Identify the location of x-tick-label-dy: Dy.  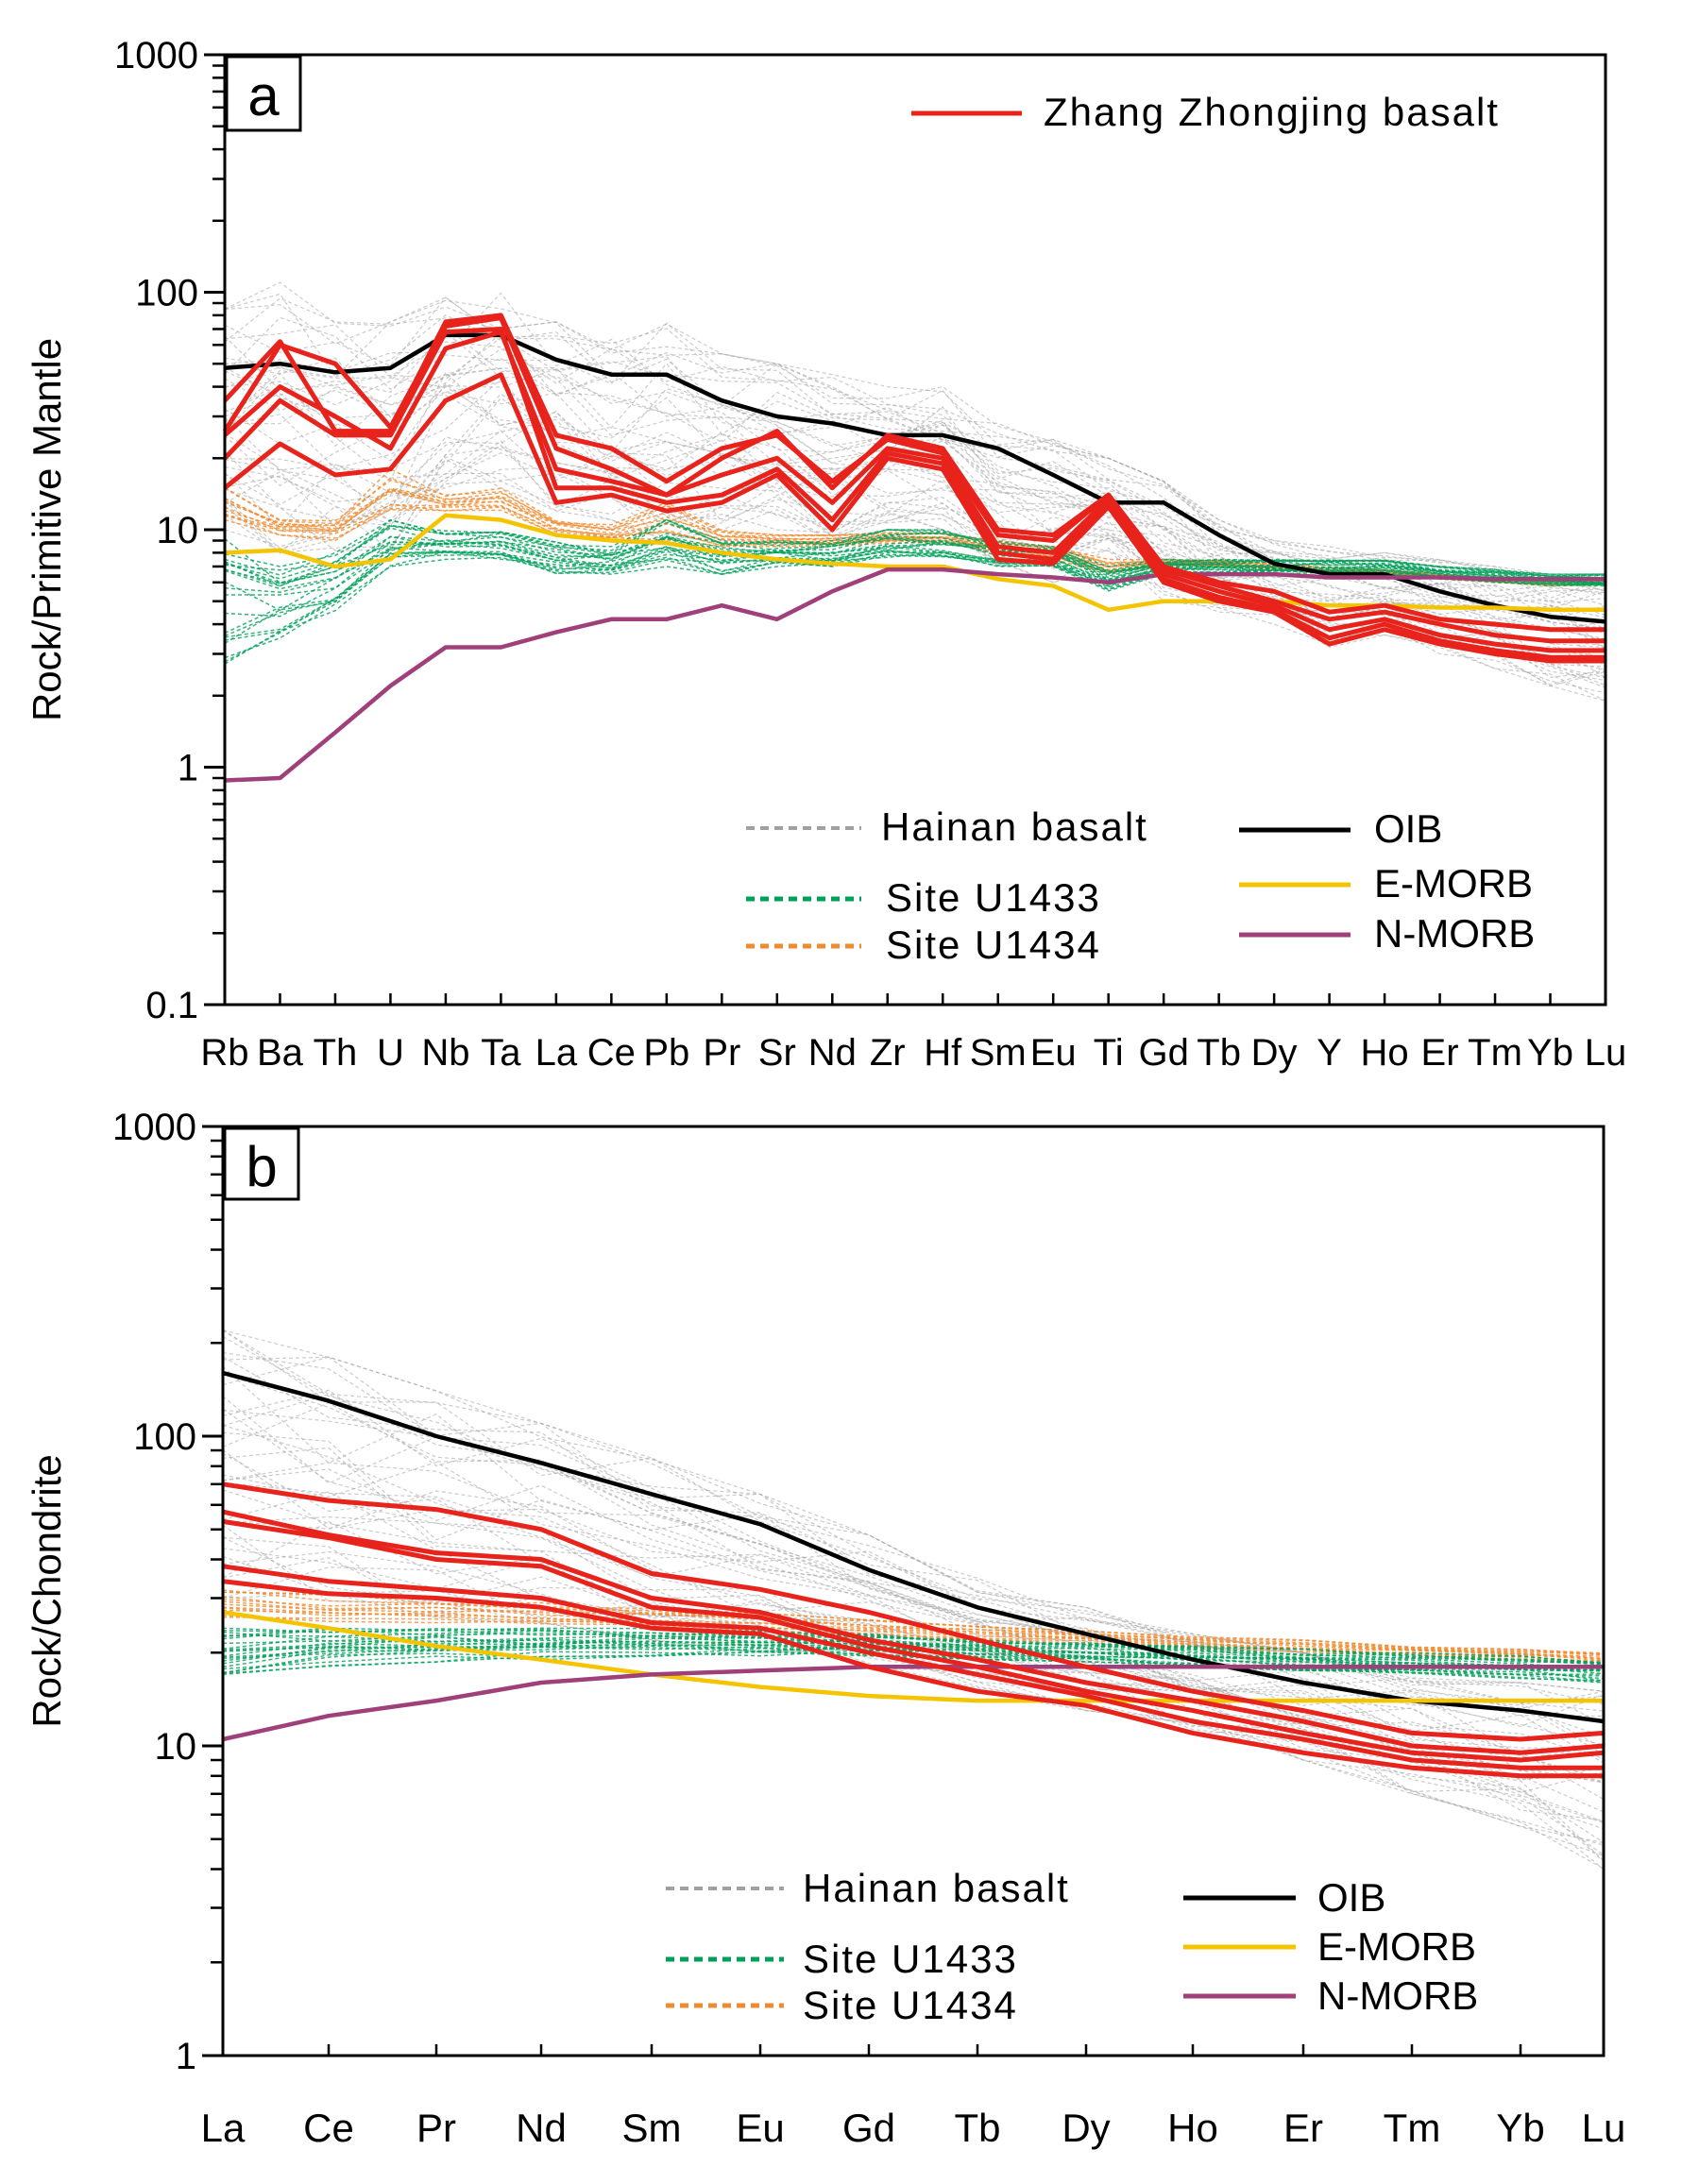
(1275, 1053).